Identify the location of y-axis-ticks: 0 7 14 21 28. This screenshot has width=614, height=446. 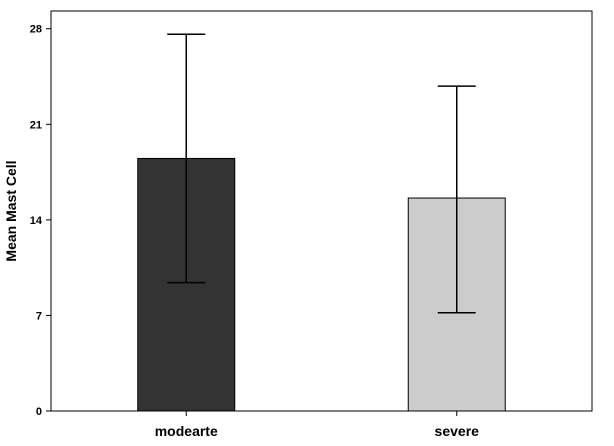
(40, 221).